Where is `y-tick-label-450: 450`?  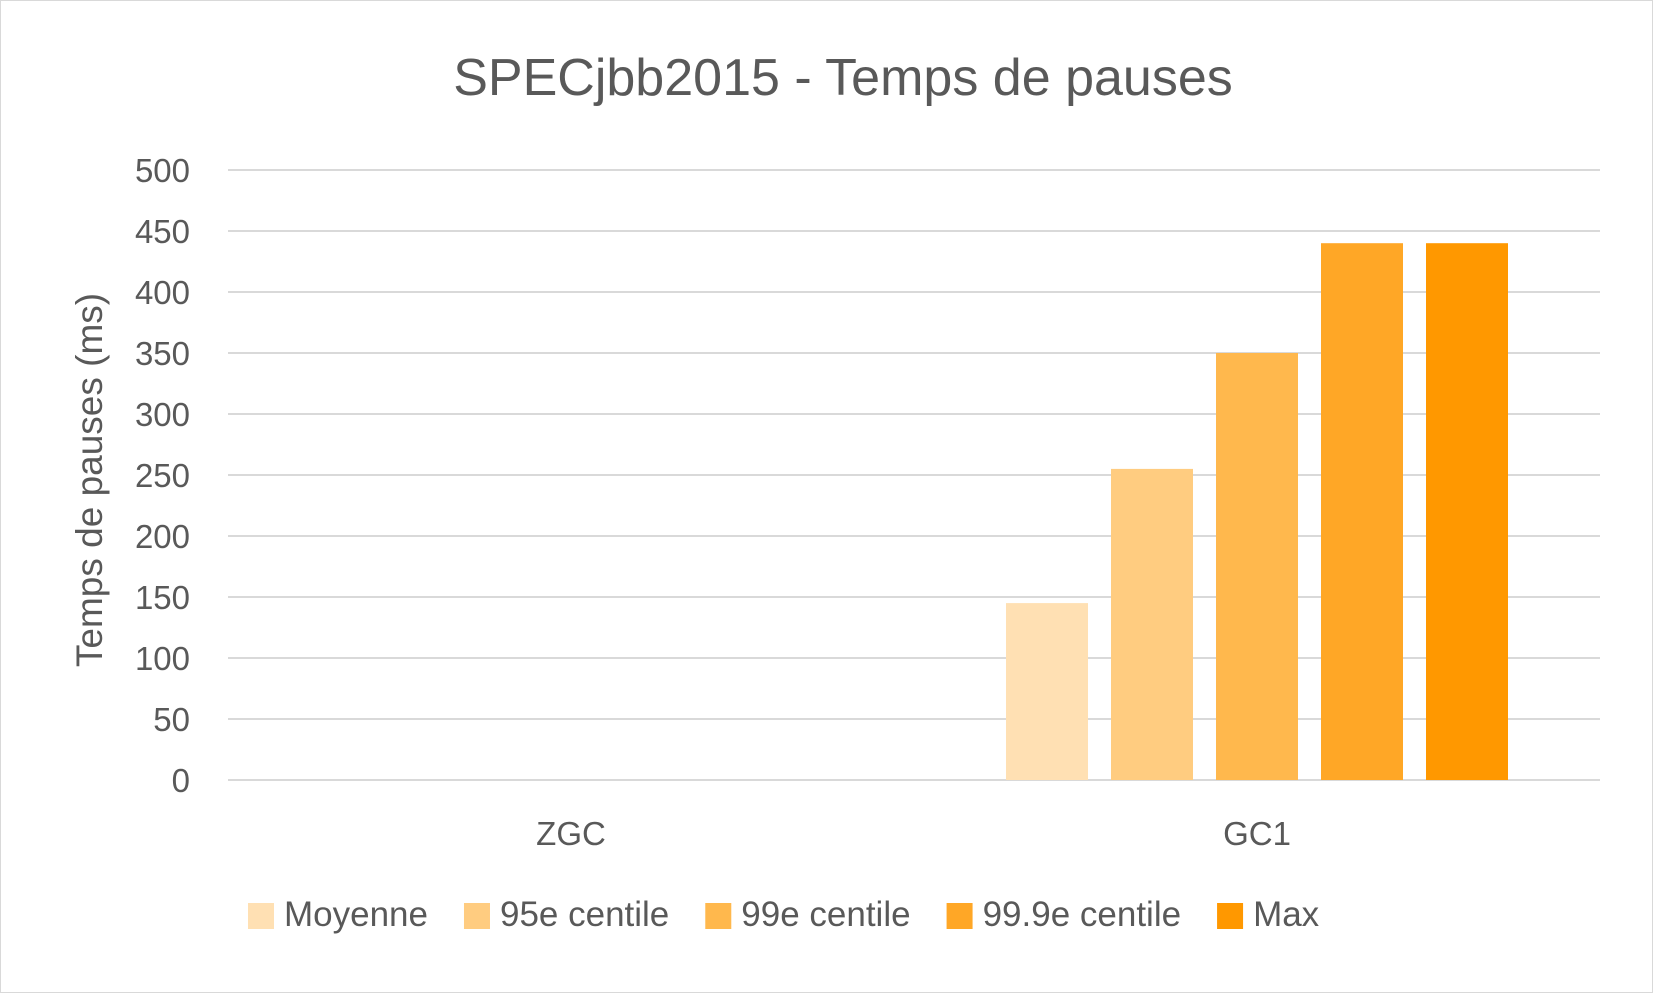
y-tick-label-450: 450 is located at coordinates (162, 231).